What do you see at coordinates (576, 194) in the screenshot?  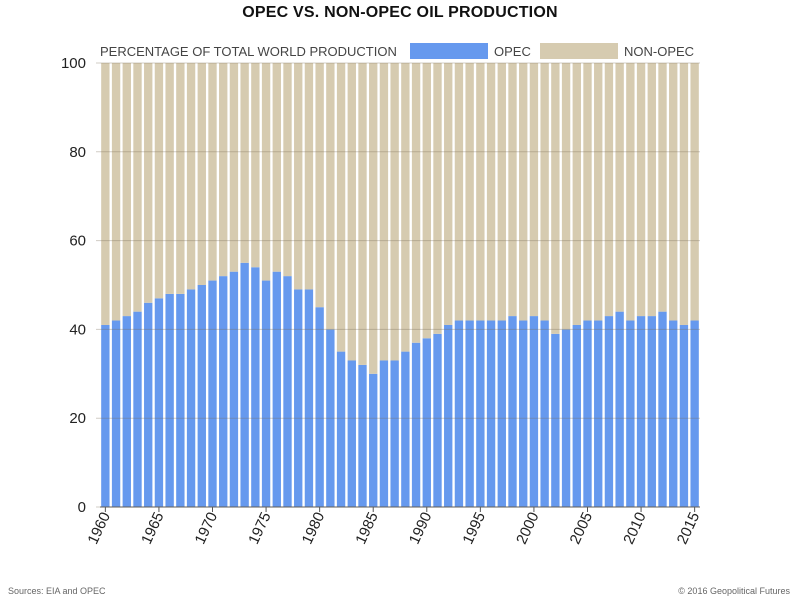 I see `bar-non-opec-2004` at bounding box center [576, 194].